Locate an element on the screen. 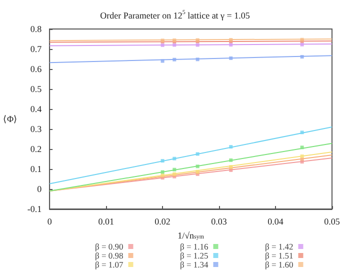  x-tick-label: 0 is located at coordinates (49, 221).